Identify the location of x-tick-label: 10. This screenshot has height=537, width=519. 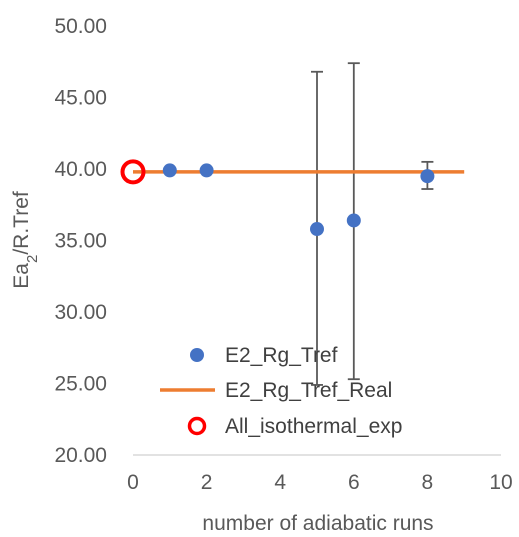
(500, 482).